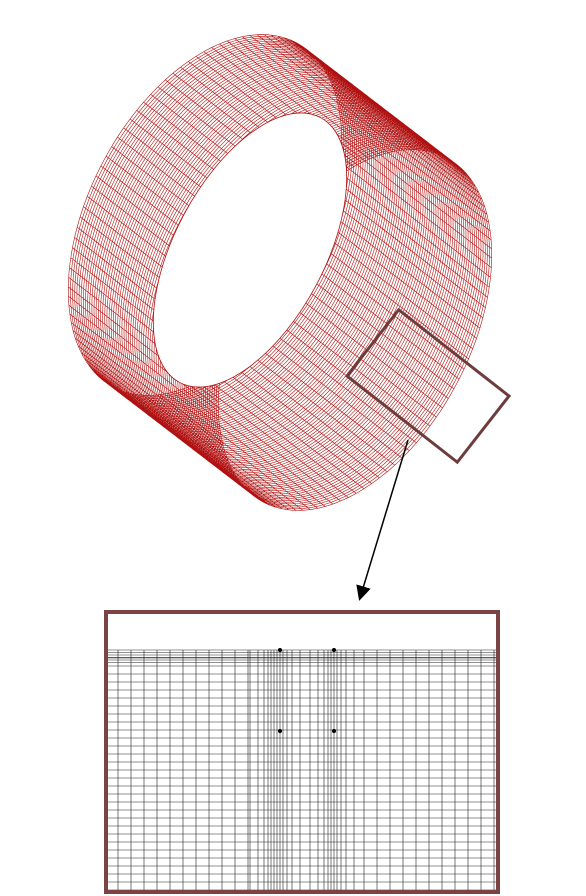 The width and height of the screenshot is (586, 896). Describe the element at coordinates (250, 250) in the screenshot. I see `cylinder-opening` at that location.